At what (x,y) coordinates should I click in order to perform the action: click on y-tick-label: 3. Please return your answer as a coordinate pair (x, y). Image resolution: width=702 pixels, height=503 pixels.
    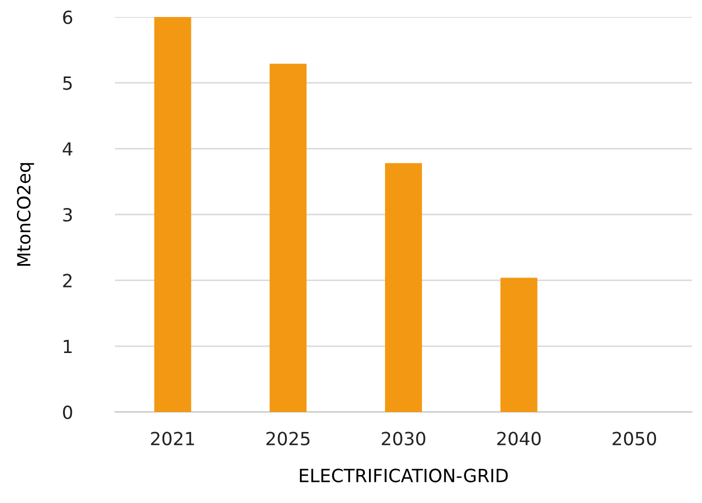
    Looking at the image, I should click on (67, 215).